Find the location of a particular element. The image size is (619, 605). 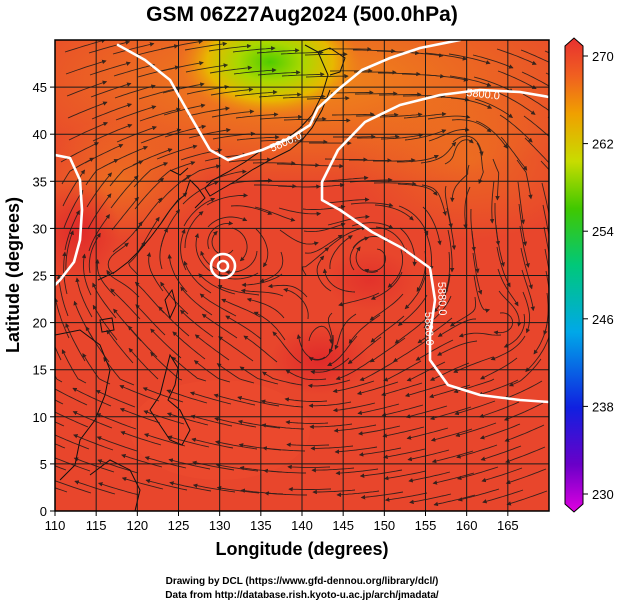

colorbar-tick-label: 270 is located at coordinates (603, 56).